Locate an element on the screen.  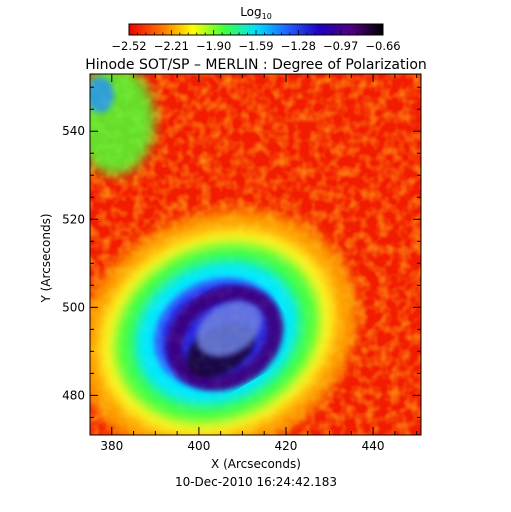
colorbar-label: Log10 is located at coordinates (256, 13).